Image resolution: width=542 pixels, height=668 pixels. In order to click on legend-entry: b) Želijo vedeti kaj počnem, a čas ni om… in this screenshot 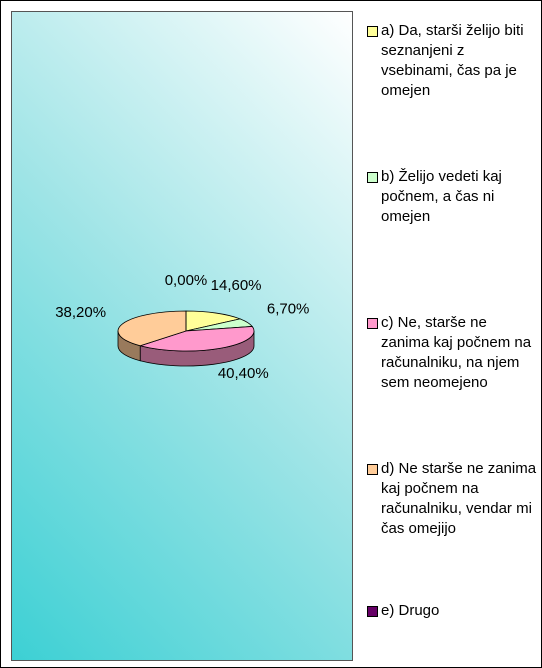, I will do `click(453, 197)`.